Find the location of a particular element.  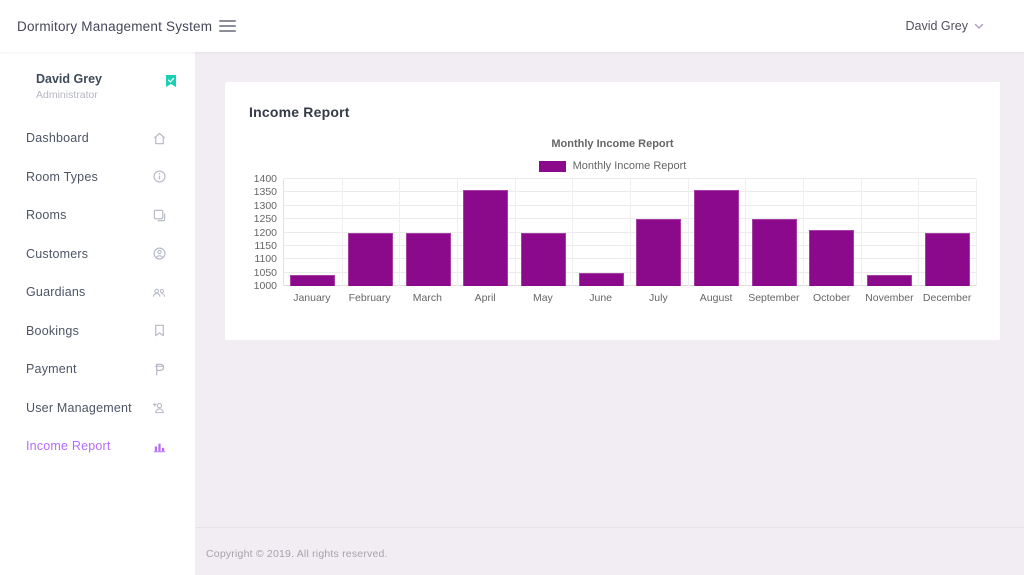

bar-chart: 1000 1050 1100 1150 1200 1250 1300 1350 1400 is located at coordinates (613, 232).